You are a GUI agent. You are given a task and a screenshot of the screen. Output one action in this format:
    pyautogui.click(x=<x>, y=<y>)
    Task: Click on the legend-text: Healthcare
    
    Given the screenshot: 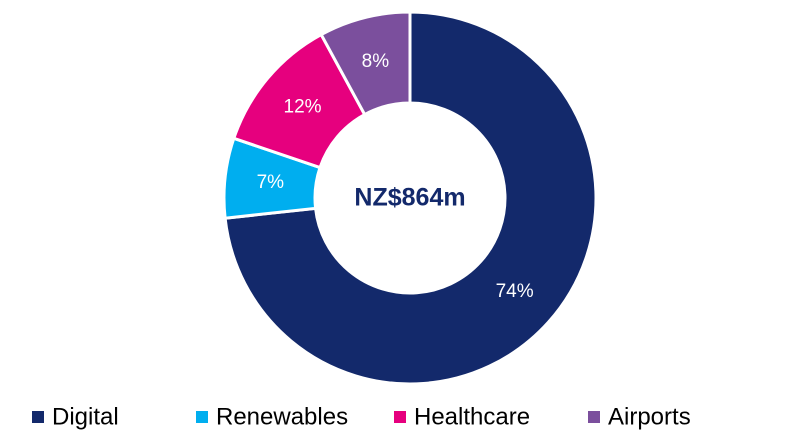 What is the action you would take?
    pyautogui.click(x=472, y=416)
    